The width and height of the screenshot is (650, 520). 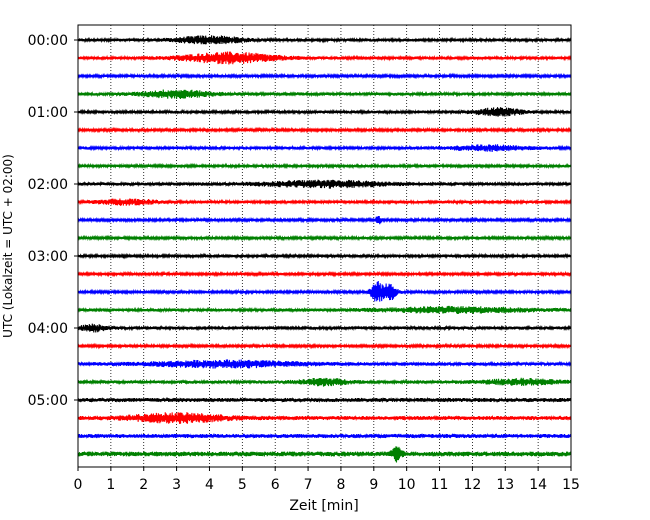 What do you see at coordinates (440, 485) in the screenshot?
I see `x-tick-label: 11` at bounding box center [440, 485].